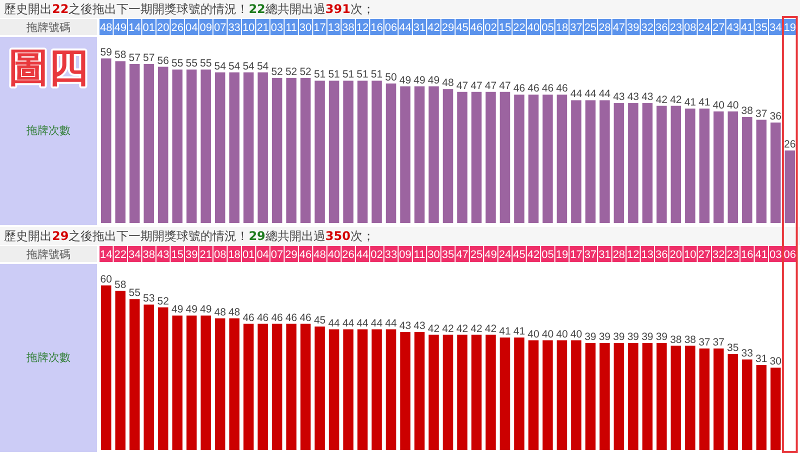 Image resolution: width=800 pixels, height=453 pixels. I want to click on y-axis-title: 拖牌次數, so click(48, 130).